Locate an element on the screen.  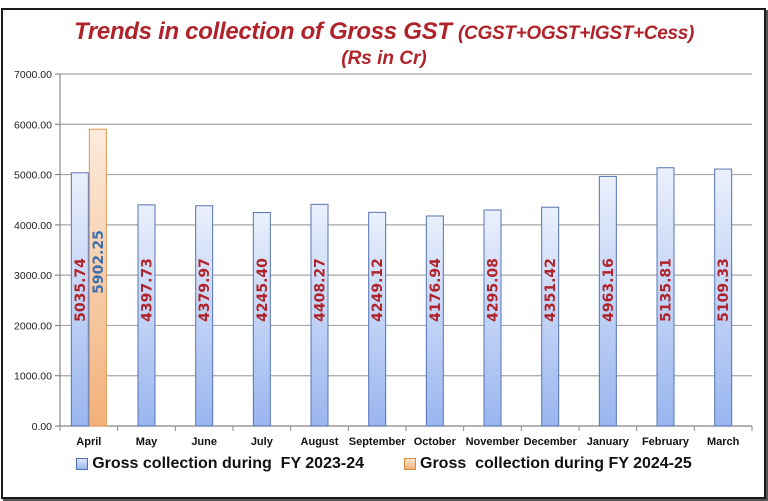
legend-item-fy2023-24: Gross collection during FY 2023-24 is located at coordinates (220, 464).